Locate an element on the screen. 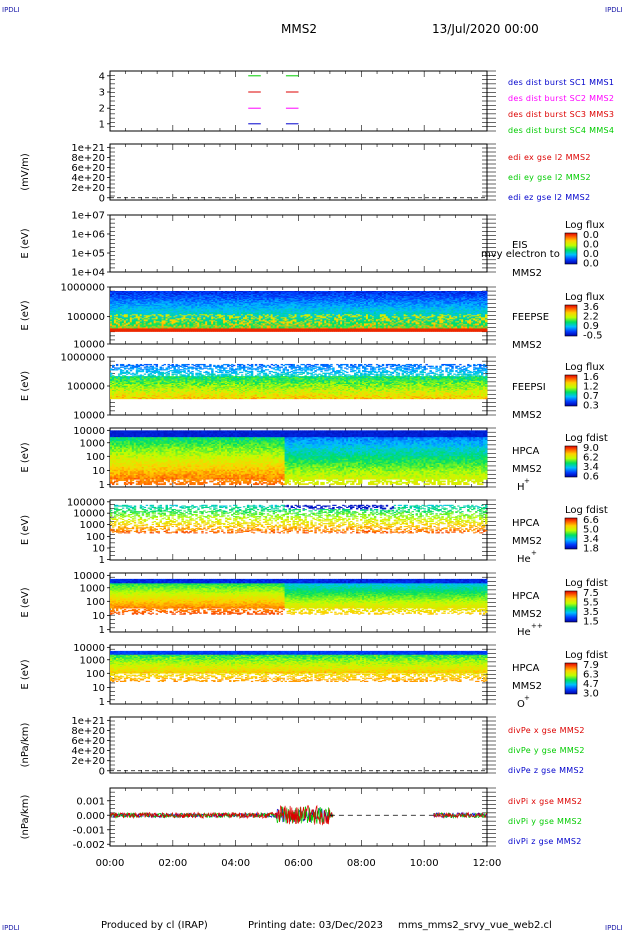  y-tick-label: 0.001 is located at coordinates (90, 801).